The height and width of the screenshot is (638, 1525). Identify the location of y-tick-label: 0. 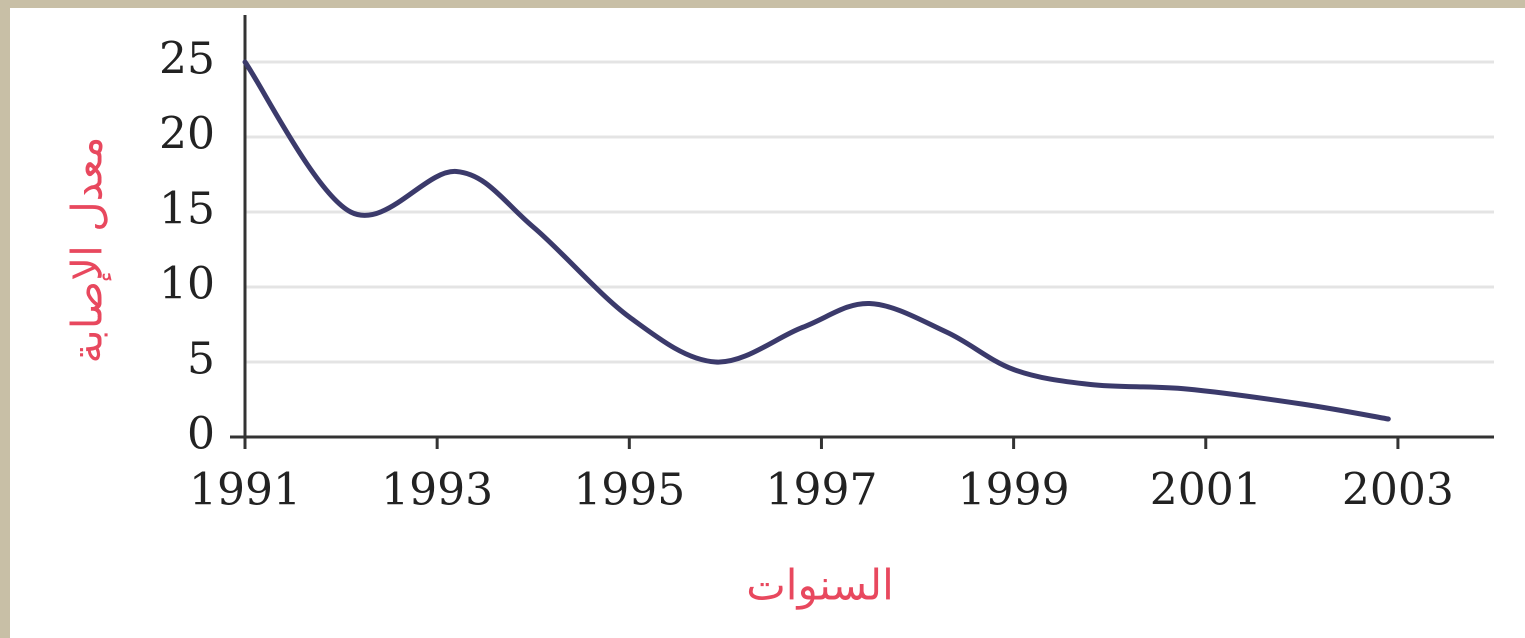
(201, 434).